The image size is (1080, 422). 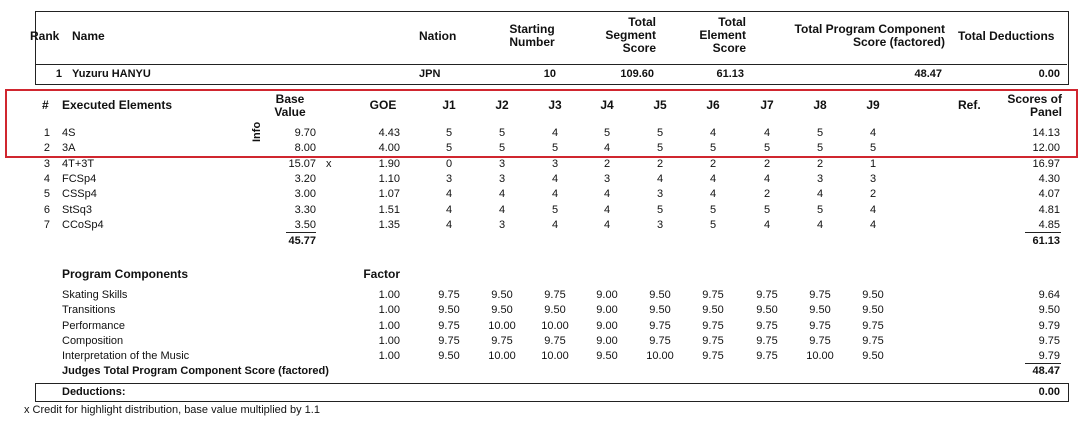 What do you see at coordinates (722, 35) in the screenshot?
I see `header-total-element-score: Total Element Score` at bounding box center [722, 35].